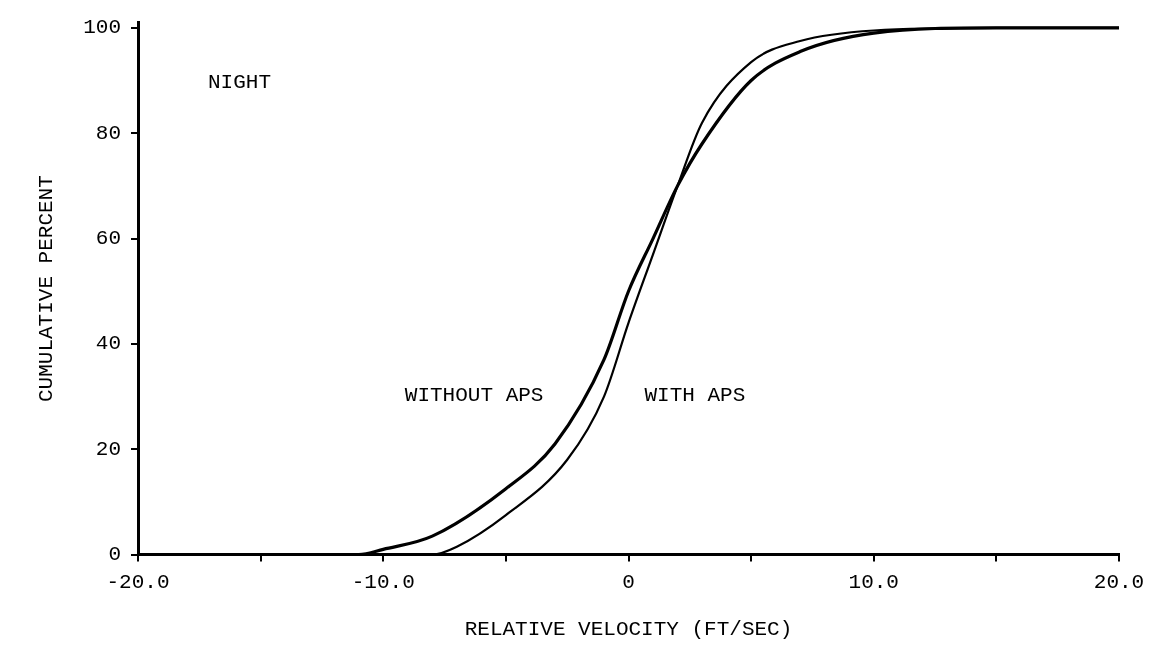 The image size is (1164, 666). What do you see at coordinates (47, 289) in the screenshot?
I see `y-axis-title: CUMULATIVE PERCENT` at bounding box center [47, 289].